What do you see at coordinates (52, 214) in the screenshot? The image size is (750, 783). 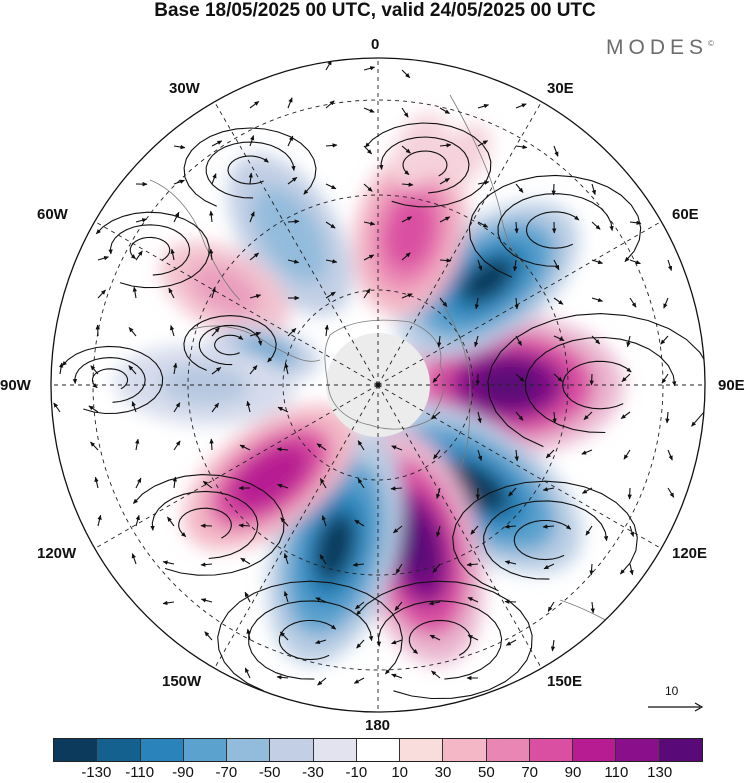 I see `lon-label-60w: 60W` at bounding box center [52, 214].